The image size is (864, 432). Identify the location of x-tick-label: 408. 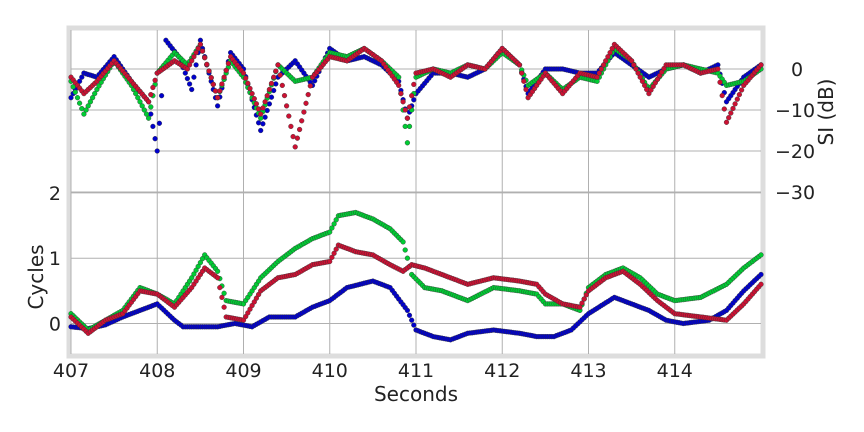
(157, 371).